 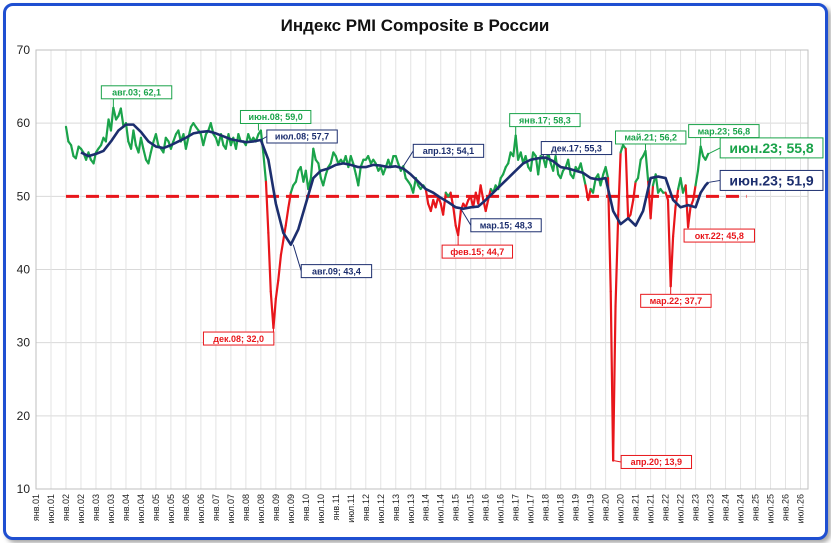 What do you see at coordinates (111, 508) in the screenshot?
I see `x-tick-label: июл.03` at bounding box center [111, 508].